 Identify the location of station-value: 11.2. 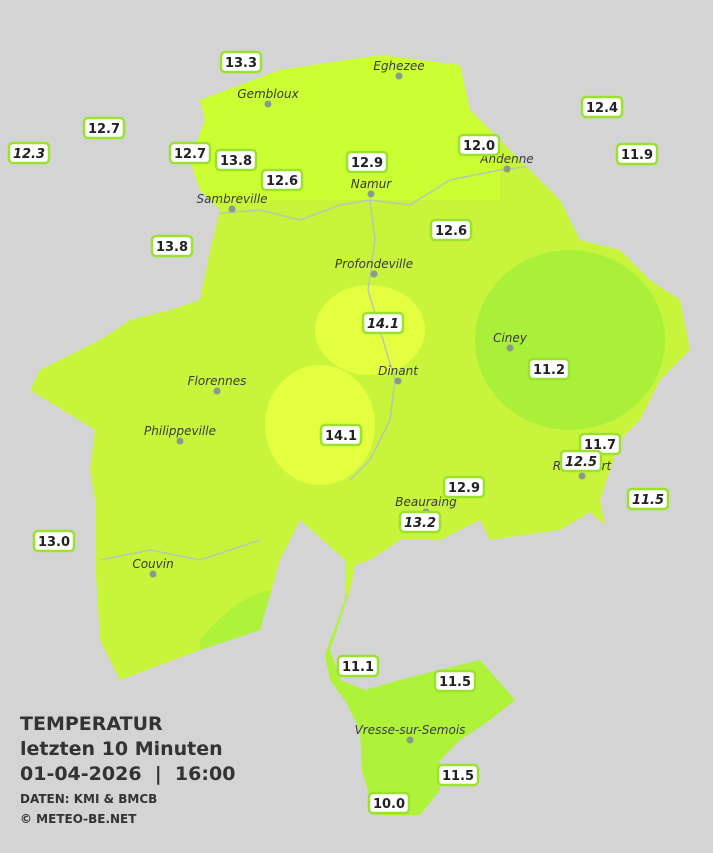
(549, 370).